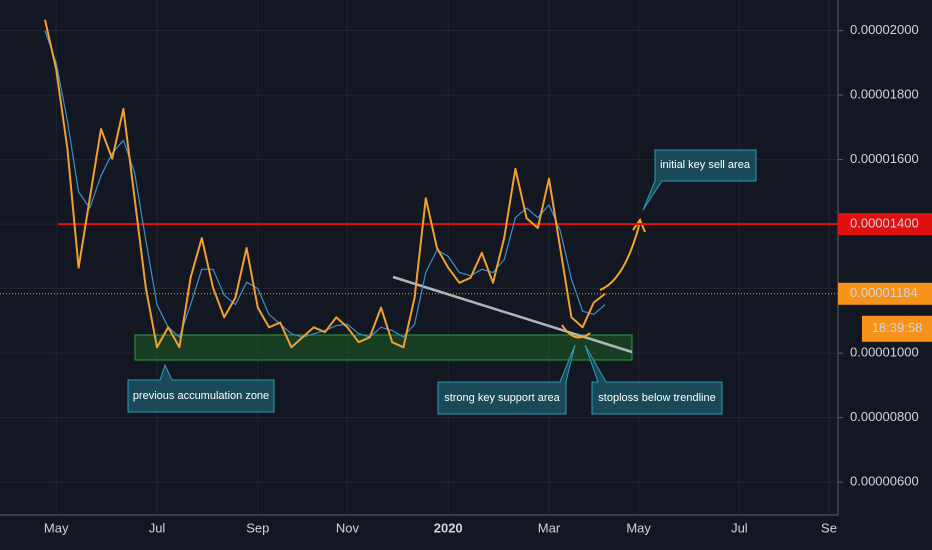 This screenshot has width=932, height=550. What do you see at coordinates (639, 225) in the screenshot?
I see `arrow-head` at bounding box center [639, 225].